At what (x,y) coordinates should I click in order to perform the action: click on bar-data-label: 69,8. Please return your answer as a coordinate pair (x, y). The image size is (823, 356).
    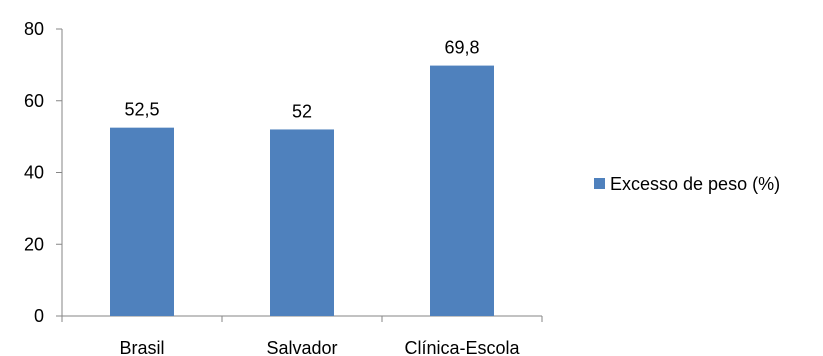
    Looking at the image, I should click on (461, 48).